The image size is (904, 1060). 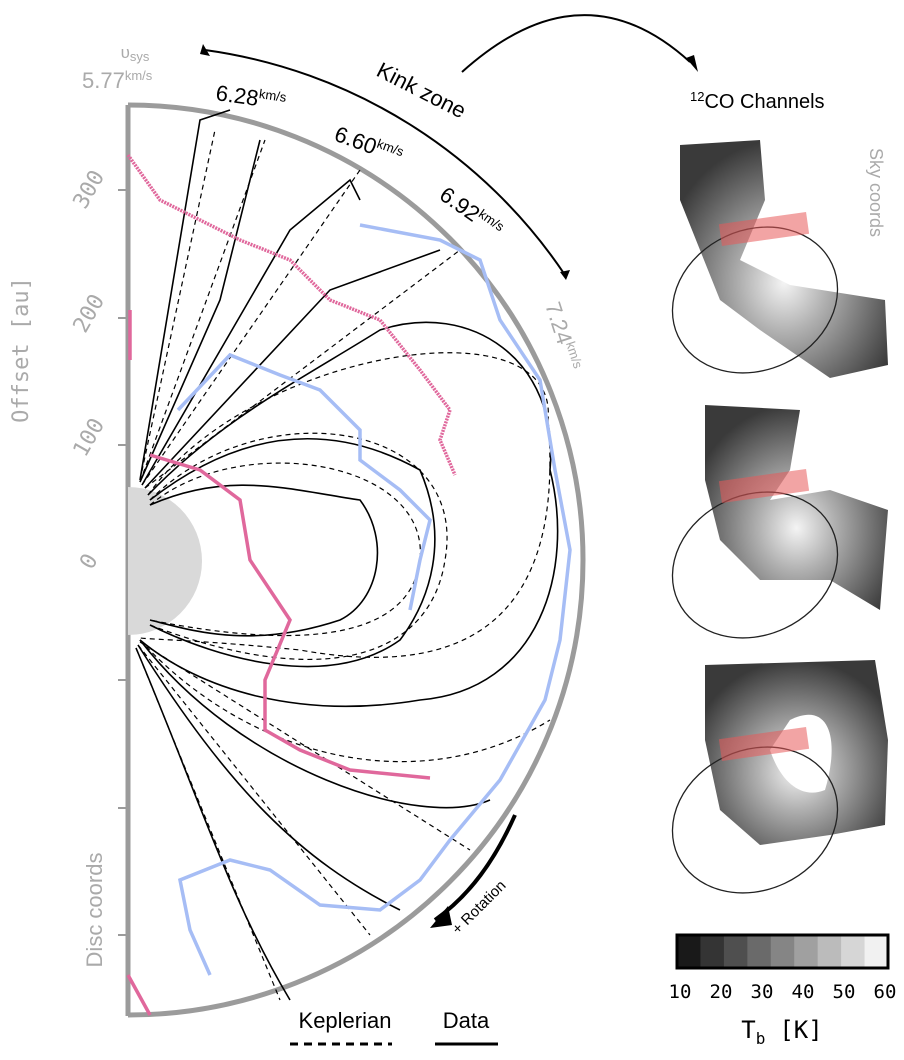 I want to click on title: CO Channels, so click(x=764, y=102).